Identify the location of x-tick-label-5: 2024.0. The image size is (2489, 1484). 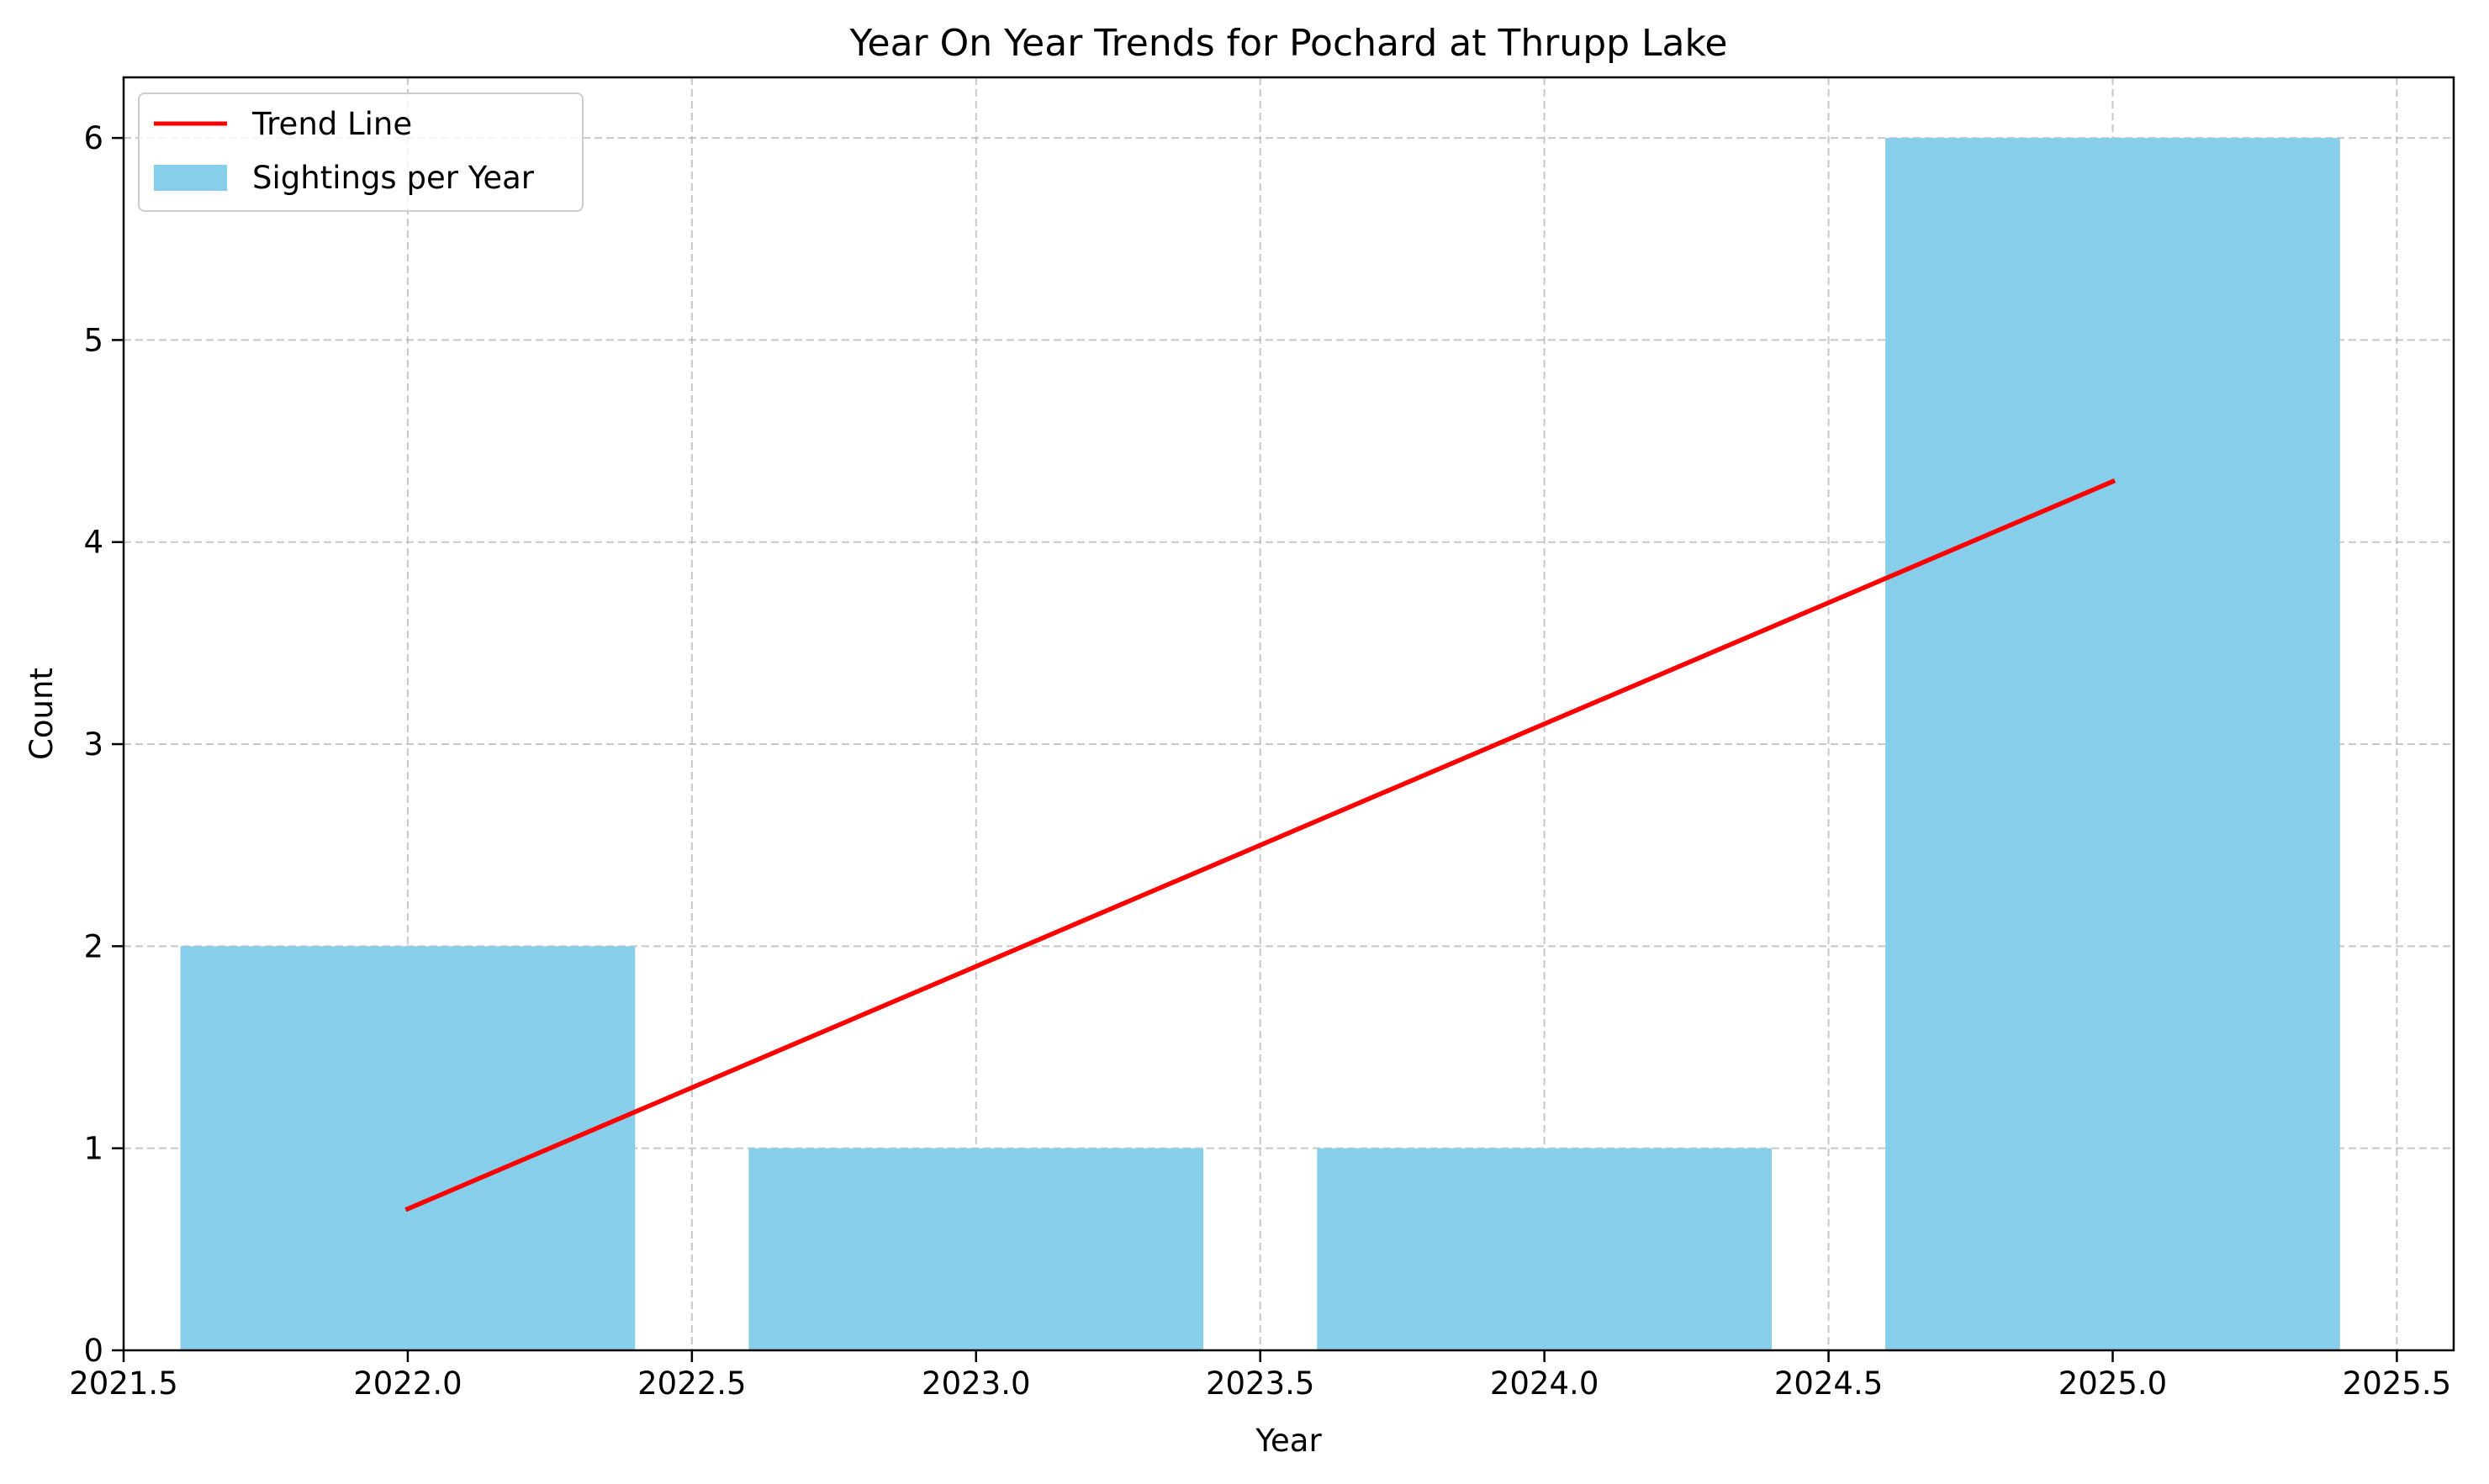
(1544, 1383).